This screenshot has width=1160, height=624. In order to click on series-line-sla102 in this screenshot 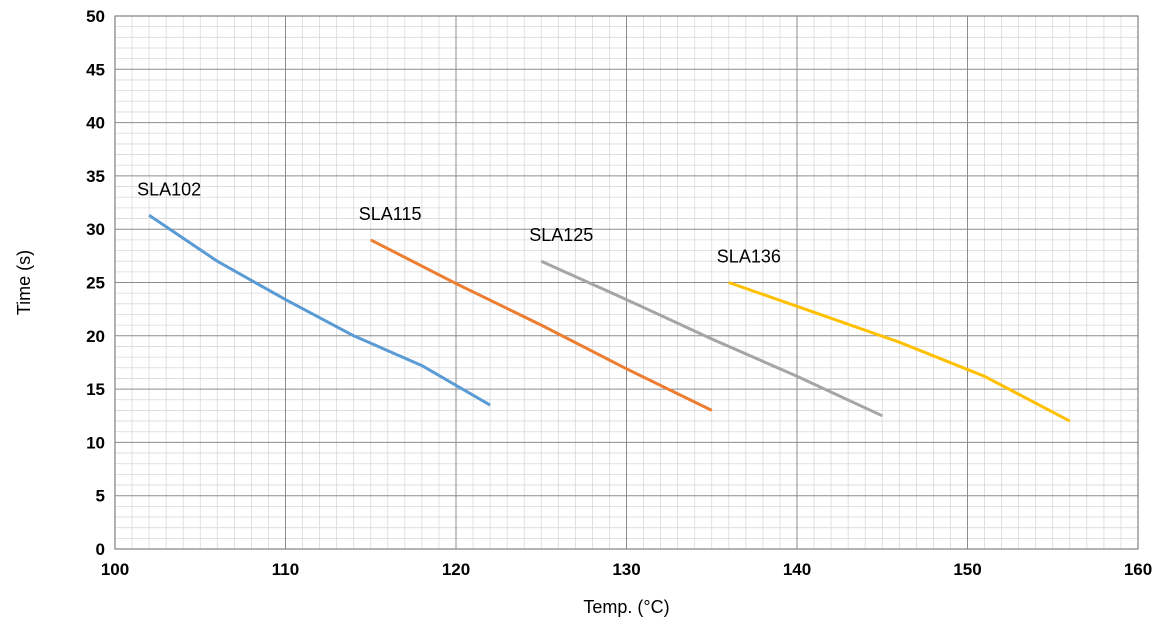, I will do `click(319, 310)`.